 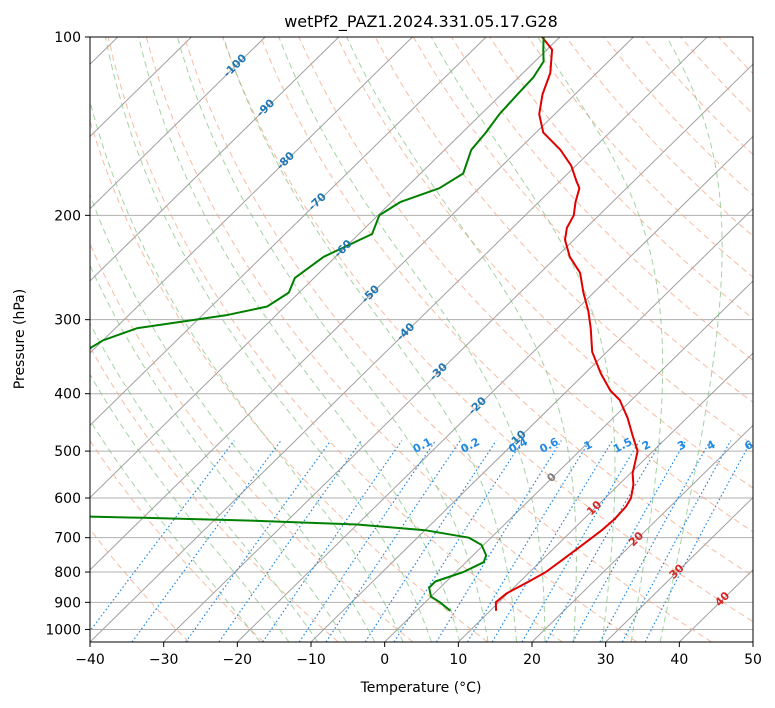 I want to click on y-tick-label: 1000, so click(x=63, y=630).